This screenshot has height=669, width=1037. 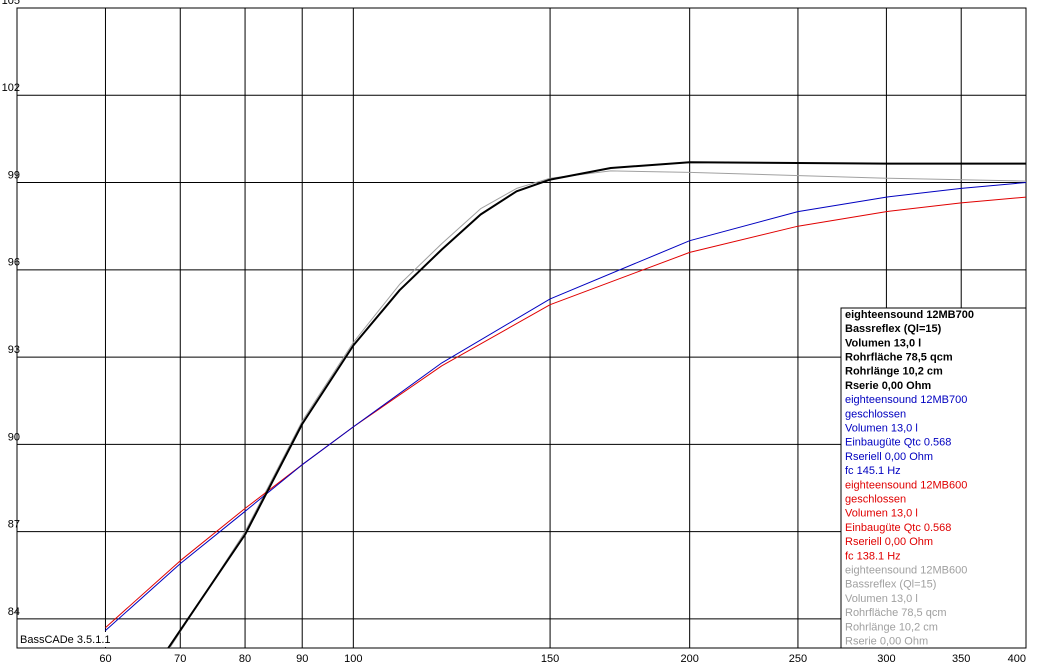 I want to click on legend-box, so click(x=933, y=478).